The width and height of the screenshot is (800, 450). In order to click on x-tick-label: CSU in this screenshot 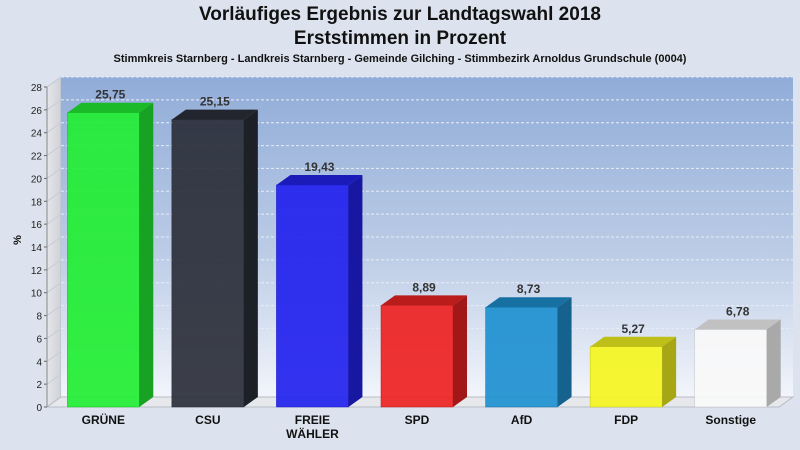, I will do `click(207, 420)`.